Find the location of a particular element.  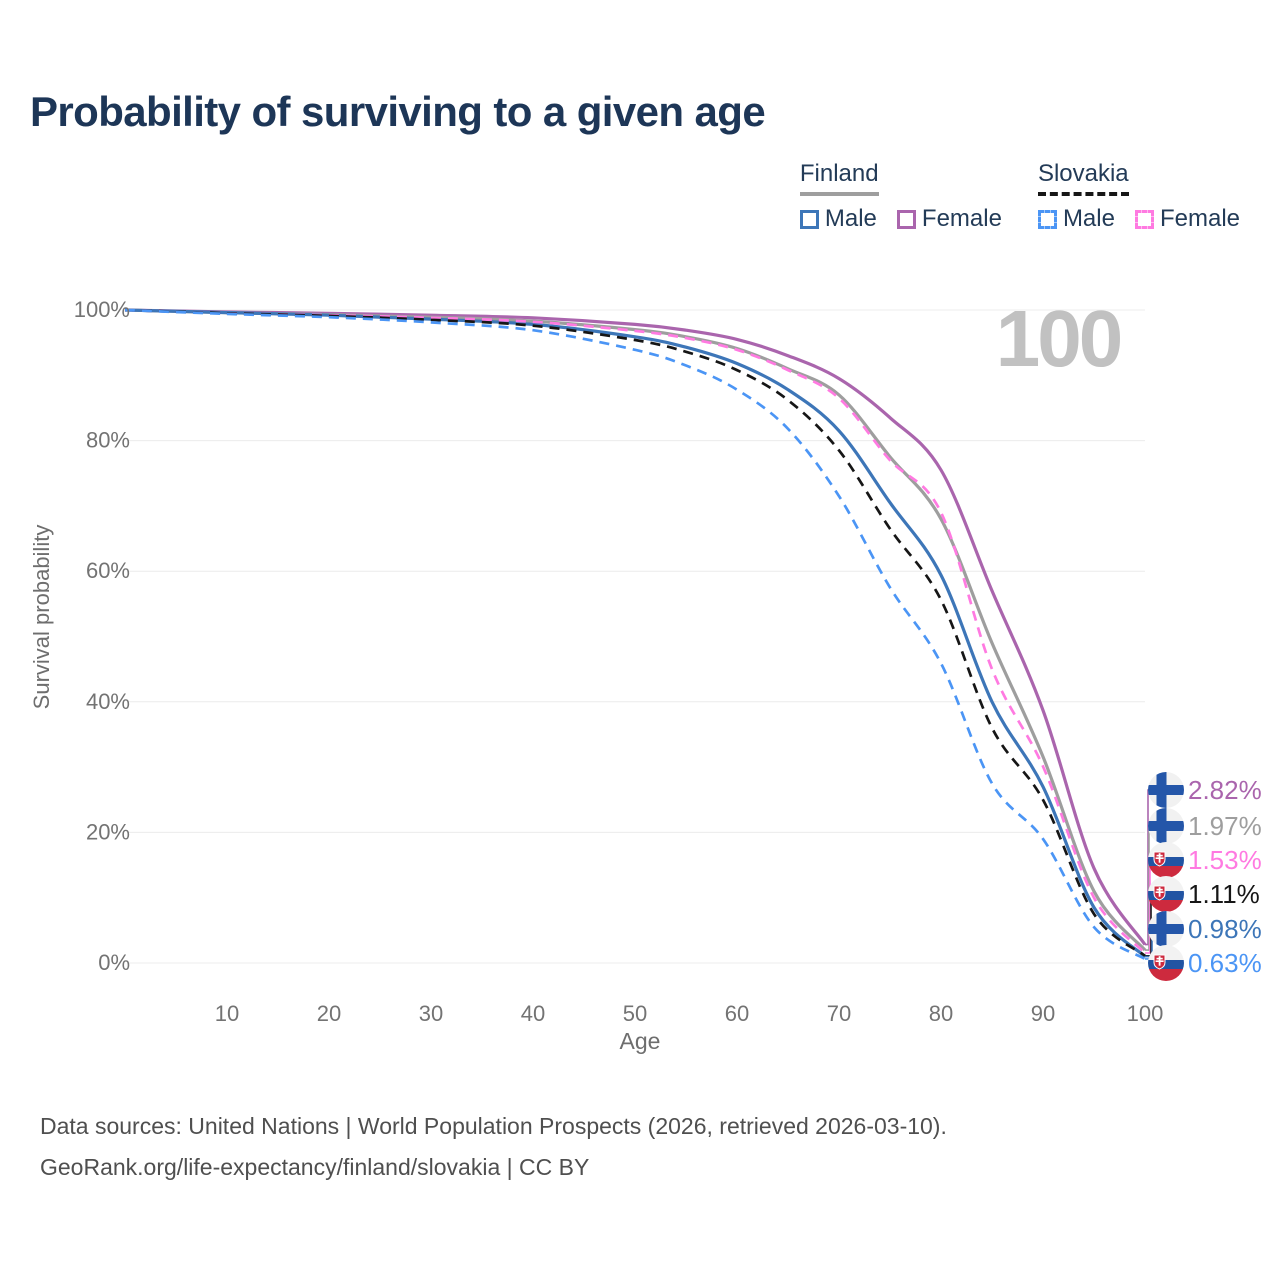

y-axis-title: Survival probability is located at coordinates (41, 617).